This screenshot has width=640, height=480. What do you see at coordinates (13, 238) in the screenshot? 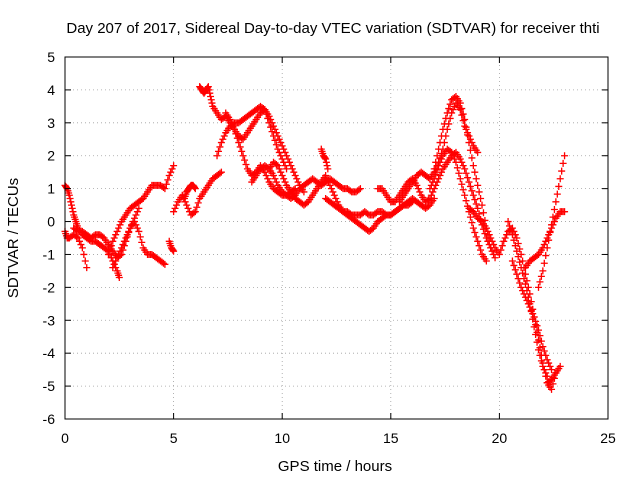
I see `y-axis-title: SDTVAR / TECUs` at bounding box center [13, 238].